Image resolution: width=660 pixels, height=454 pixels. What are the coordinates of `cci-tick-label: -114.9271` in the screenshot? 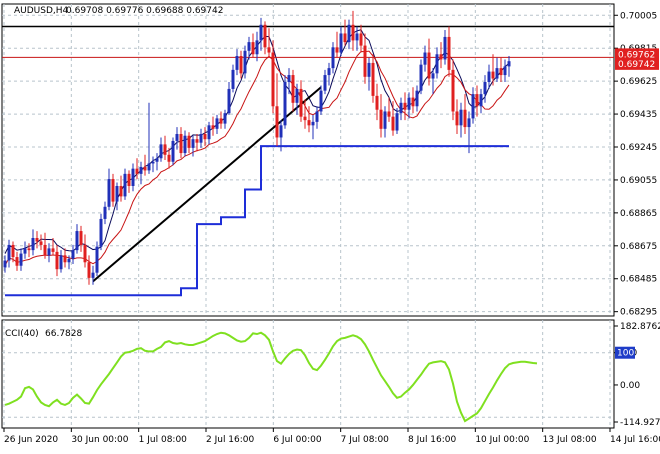 It's located at (640, 423).